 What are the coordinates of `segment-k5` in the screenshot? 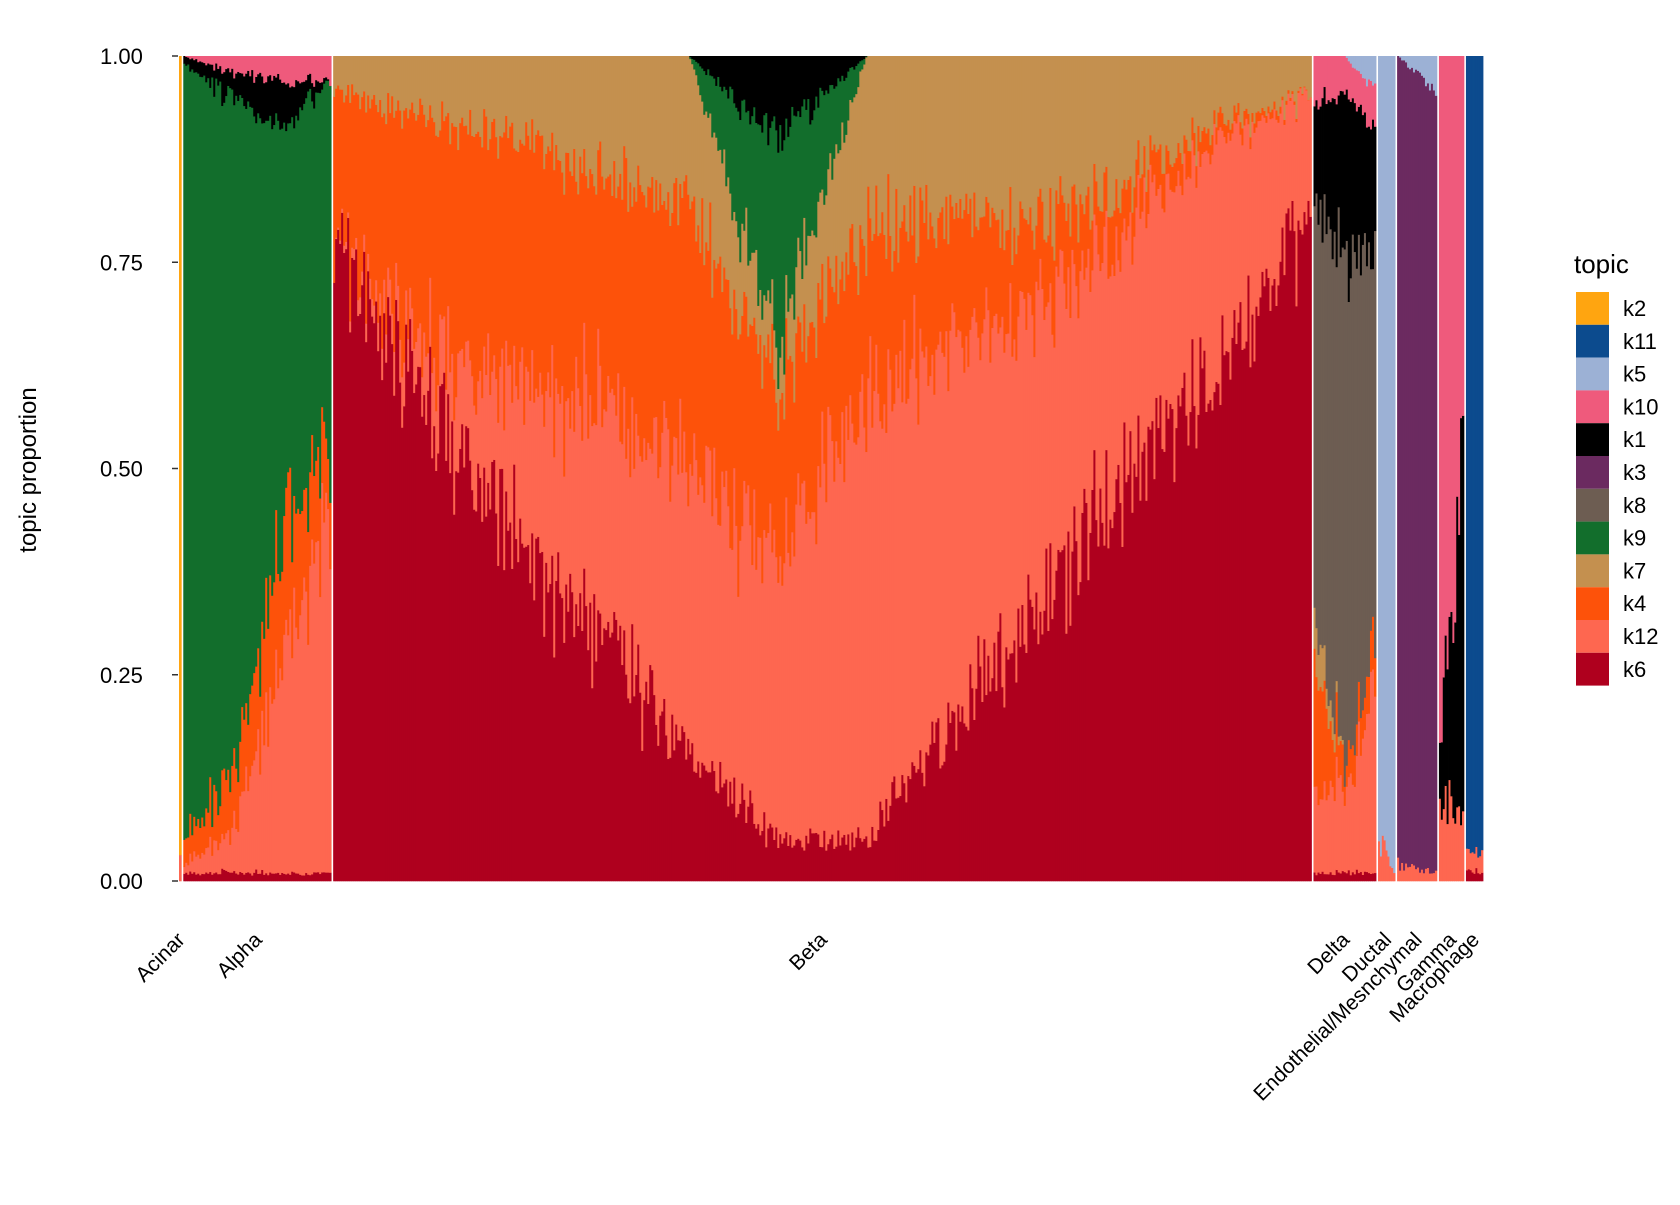 It's located at (1430, 73).